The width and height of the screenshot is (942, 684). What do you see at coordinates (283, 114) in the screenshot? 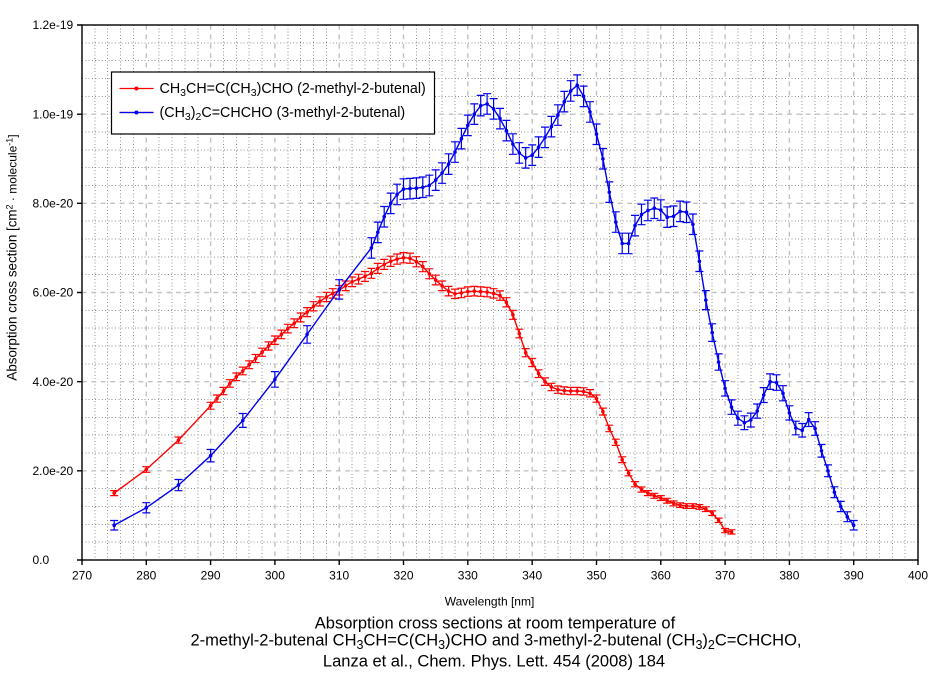
I see `svg-text:(CH3)2C=CHCHO (3-methyl-2-bute: (CH3)2C=CHCHO (3-methyl-2-butenal)` at bounding box center [283, 114].